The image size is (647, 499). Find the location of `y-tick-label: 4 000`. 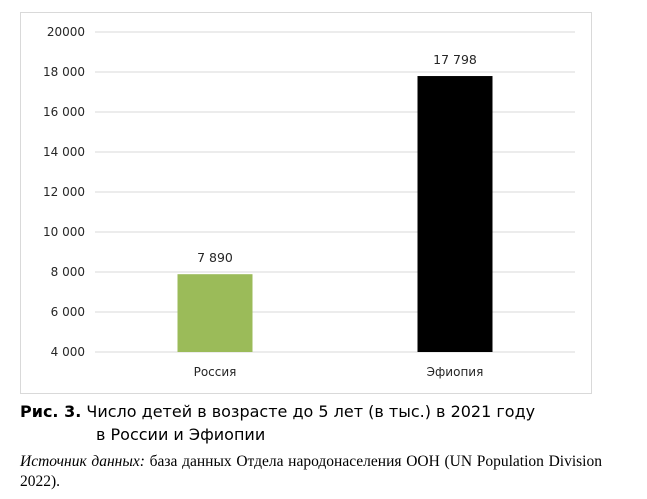

y-tick-label: 4 000 is located at coordinates (68, 352).